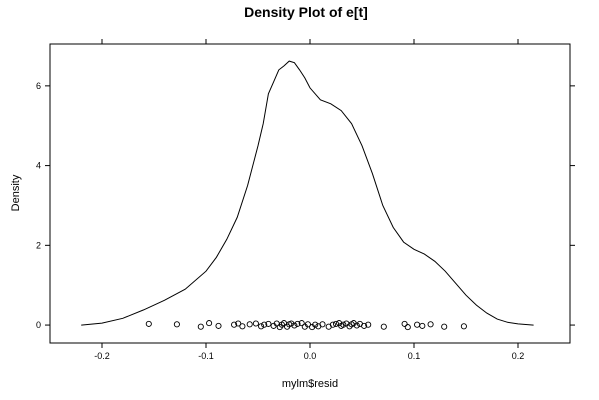 This screenshot has height=400, width=599. What do you see at coordinates (38, 245) in the screenshot?
I see `y-tick-label: 2` at bounding box center [38, 245].